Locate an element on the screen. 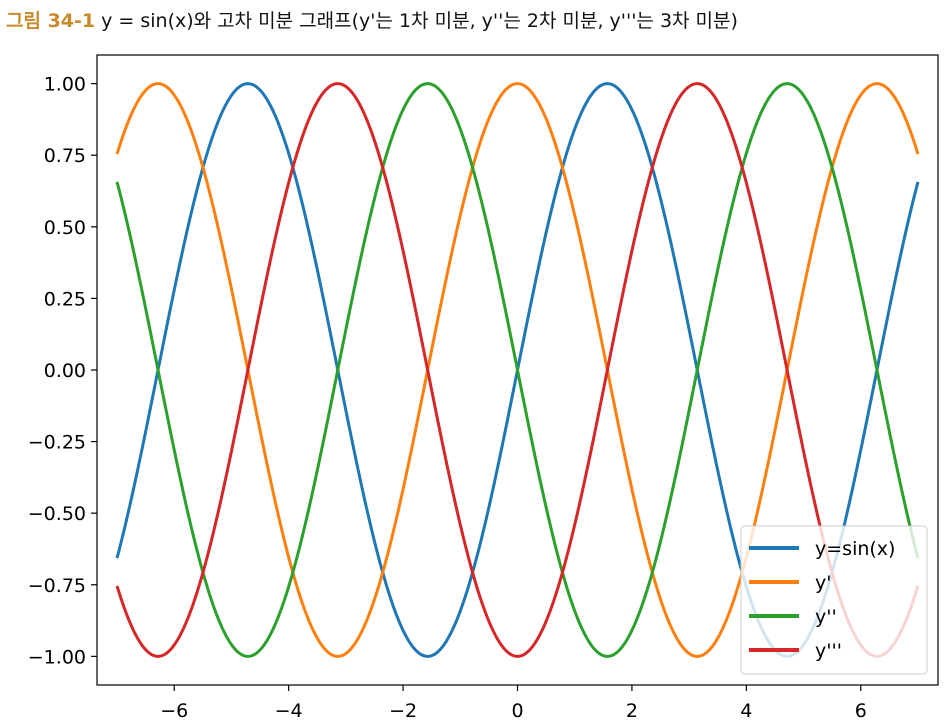 This screenshot has width=948, height=727. legend: y=sin(x) y' y'' y''' is located at coordinates (834, 600).